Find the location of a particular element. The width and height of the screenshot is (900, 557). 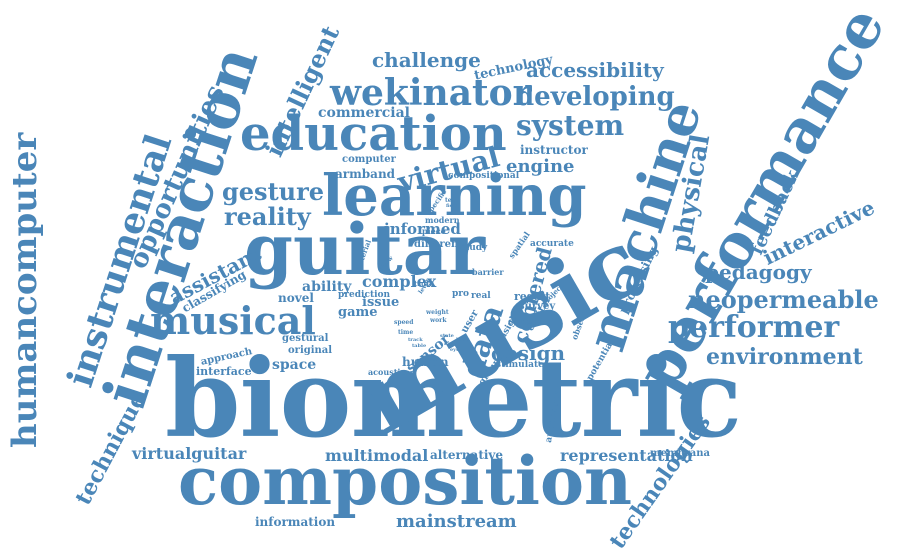

word-instructor: instructor is located at coordinates (554, 150).